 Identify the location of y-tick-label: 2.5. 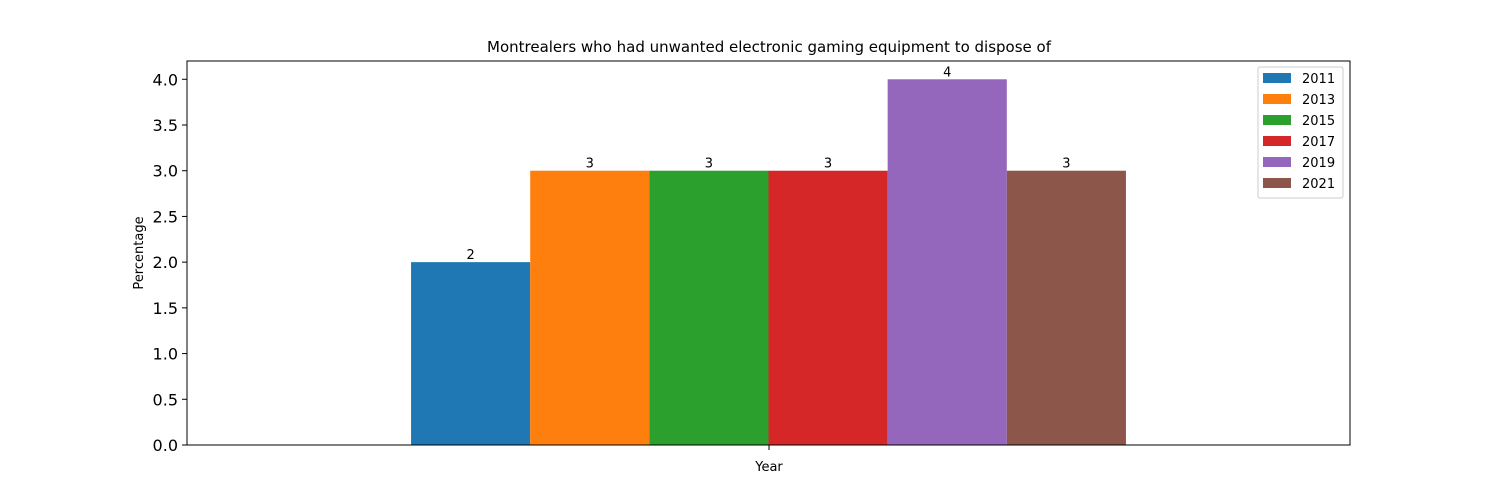
(165, 216).